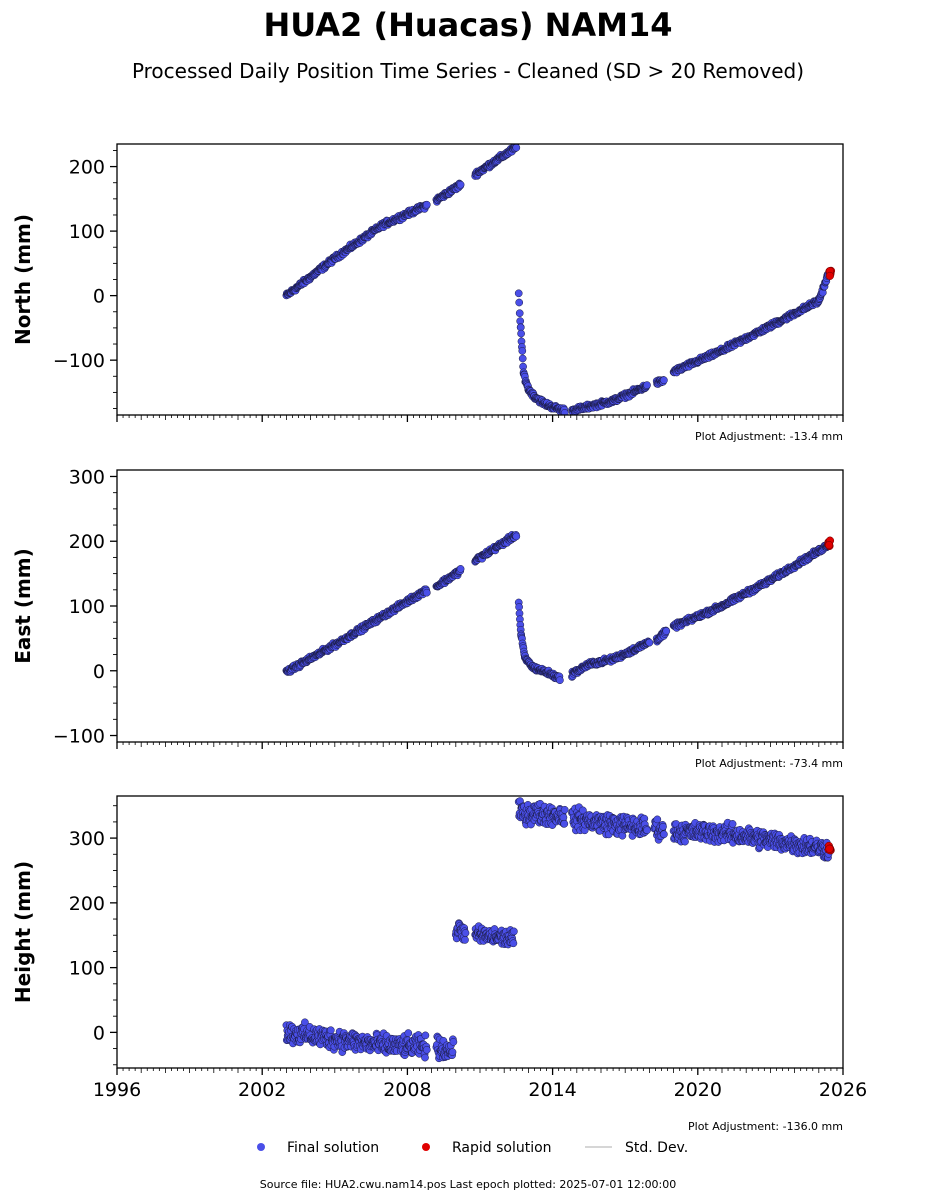 The width and height of the screenshot is (937, 1200). What do you see at coordinates (93, 935) in the screenshot?
I see `y-ticks: 0 100 200 300` at bounding box center [93, 935].